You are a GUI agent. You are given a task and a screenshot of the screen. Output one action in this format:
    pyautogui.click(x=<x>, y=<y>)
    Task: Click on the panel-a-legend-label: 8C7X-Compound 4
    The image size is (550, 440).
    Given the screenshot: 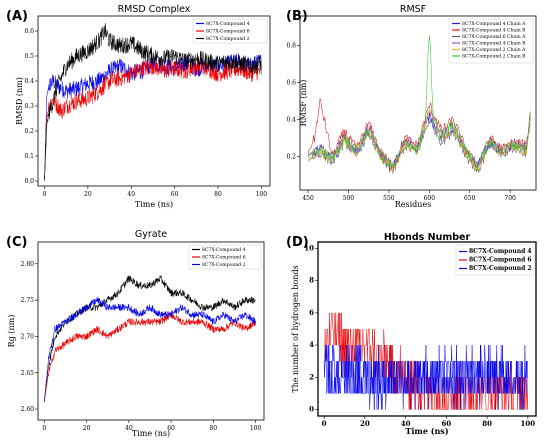 What is the action you would take?
    pyautogui.click(x=228, y=24)
    